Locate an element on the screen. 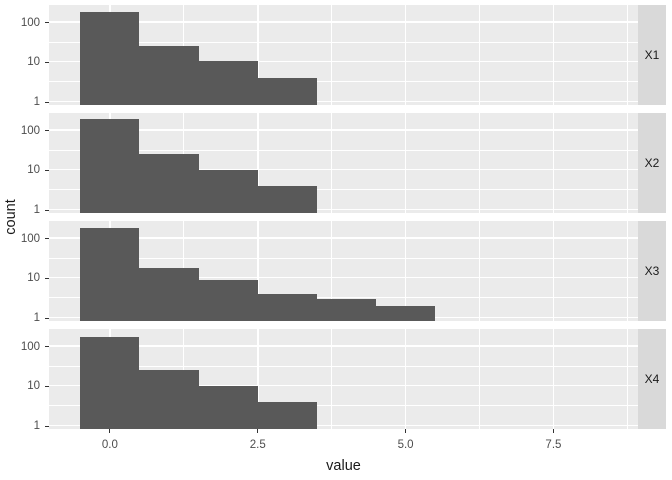 Image resolution: width=672 pixels, height=480 pixels. x-tick-label: 5.0 is located at coordinates (405, 444).